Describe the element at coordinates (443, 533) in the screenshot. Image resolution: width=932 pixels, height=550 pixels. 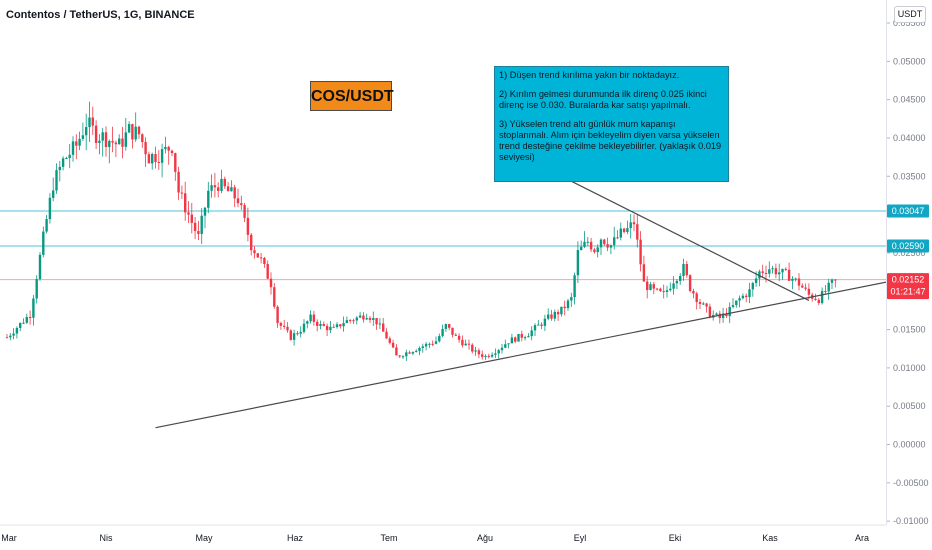
I see `time-axis: Mar Nis May Haz Tem Ağu Eyl Eki Kas Ara` at that location.